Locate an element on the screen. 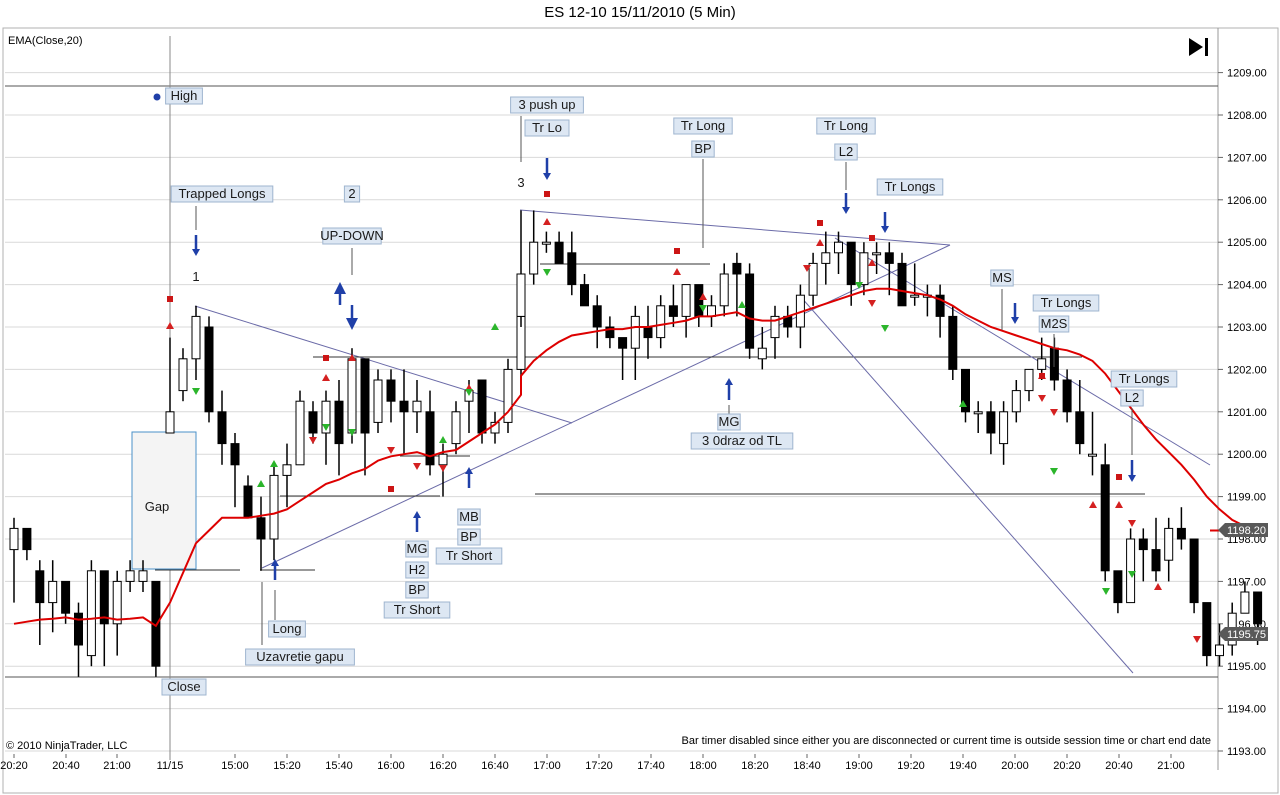 The width and height of the screenshot is (1280, 795). y-tick-label: 1200.00 is located at coordinates (1247, 455).